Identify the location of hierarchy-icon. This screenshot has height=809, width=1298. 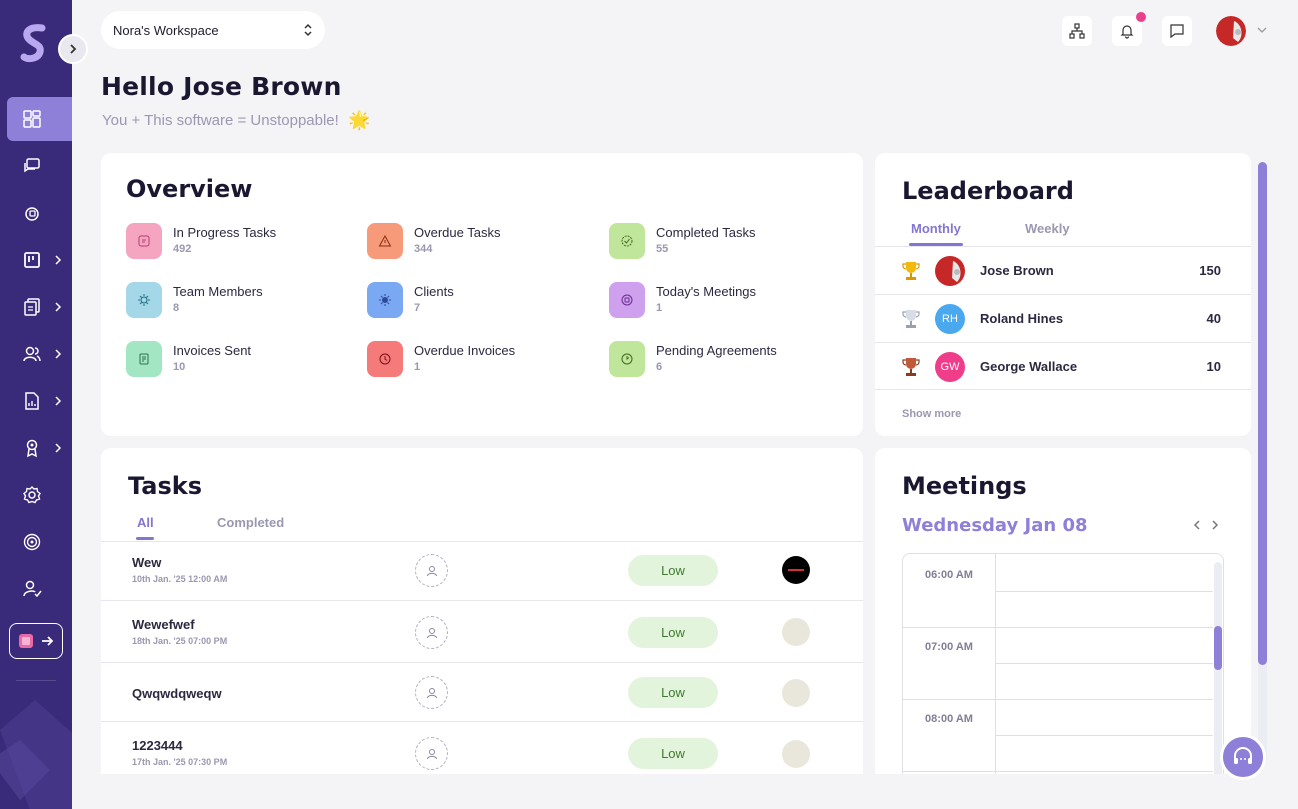
(1077, 31).